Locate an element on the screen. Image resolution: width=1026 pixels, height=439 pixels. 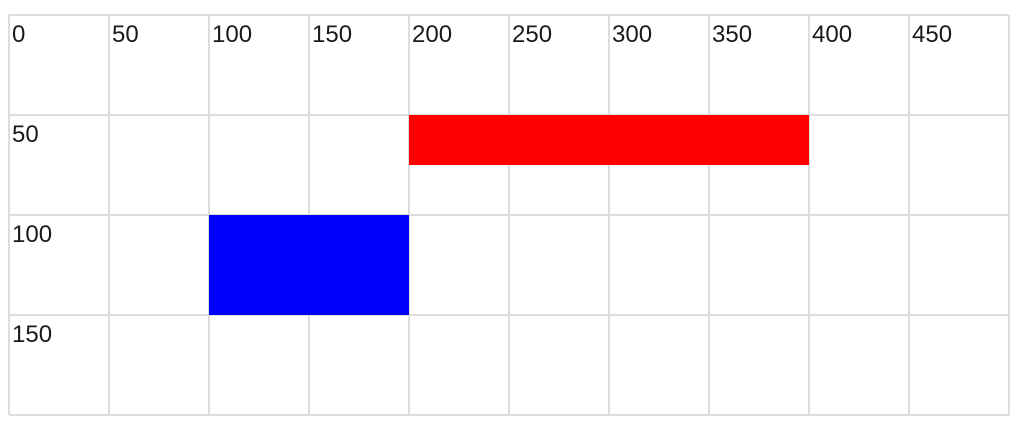
red-rectangle is located at coordinates (609, 140).